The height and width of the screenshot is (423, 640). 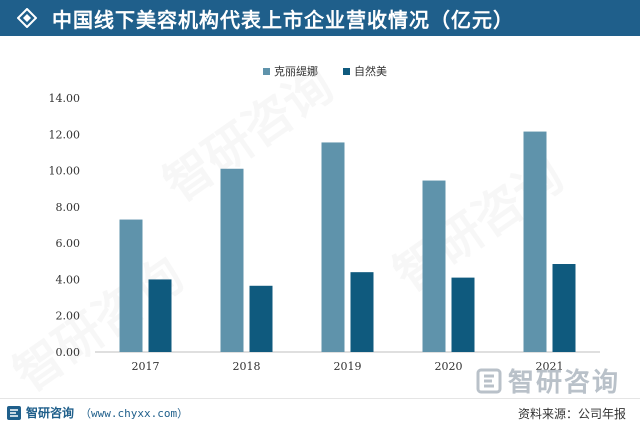 What do you see at coordinates (449, 366) in the screenshot?
I see `x-tick-label: 2020` at bounding box center [449, 366].